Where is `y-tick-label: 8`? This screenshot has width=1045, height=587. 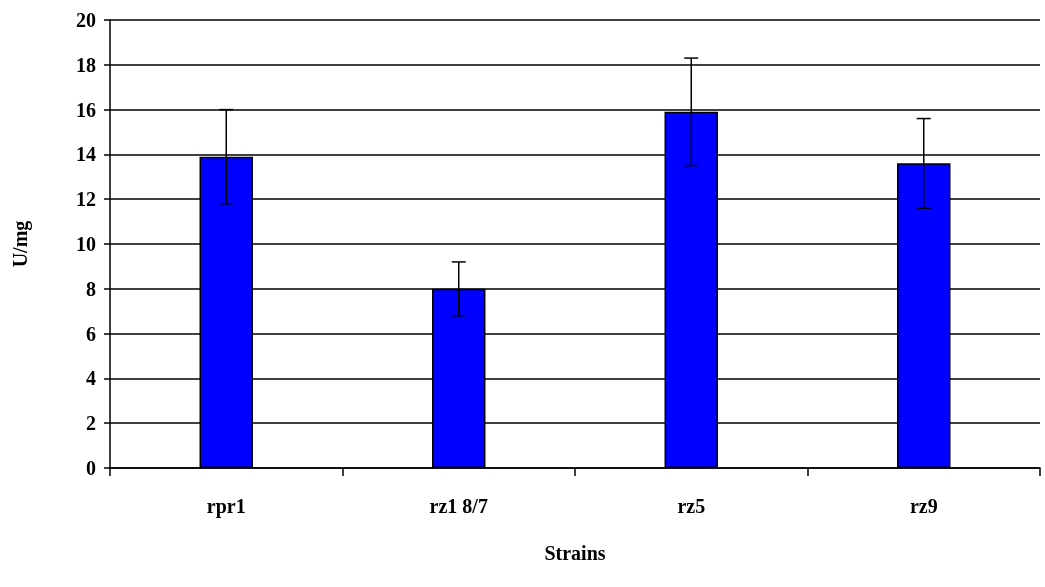 y-tick-label: 8 is located at coordinates (91, 288).